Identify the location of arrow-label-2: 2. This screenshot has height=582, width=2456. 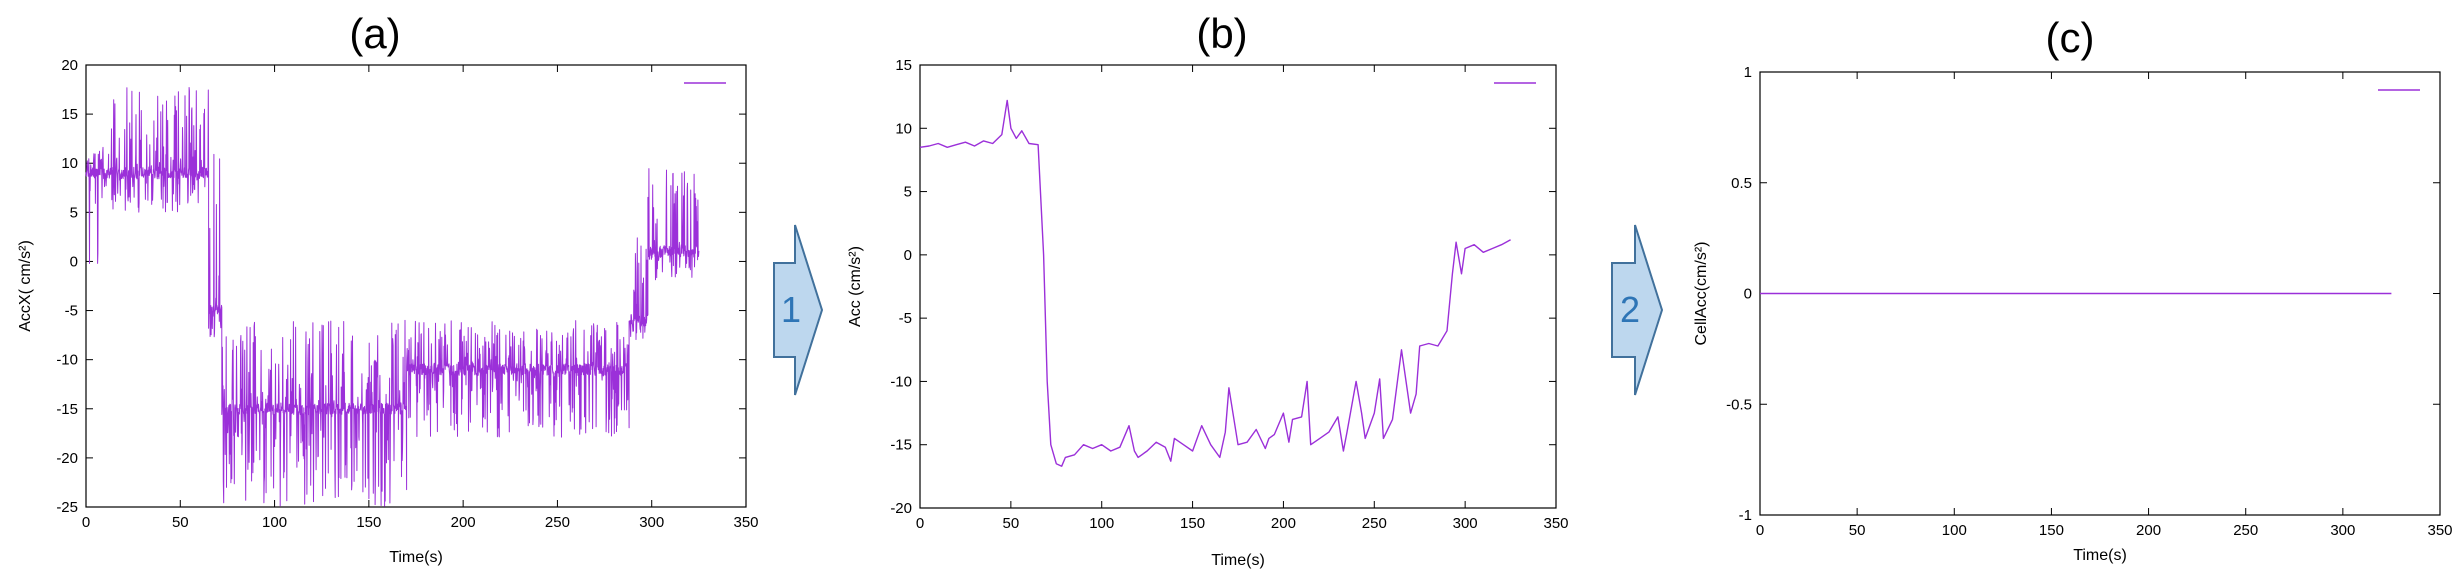
(1630, 309).